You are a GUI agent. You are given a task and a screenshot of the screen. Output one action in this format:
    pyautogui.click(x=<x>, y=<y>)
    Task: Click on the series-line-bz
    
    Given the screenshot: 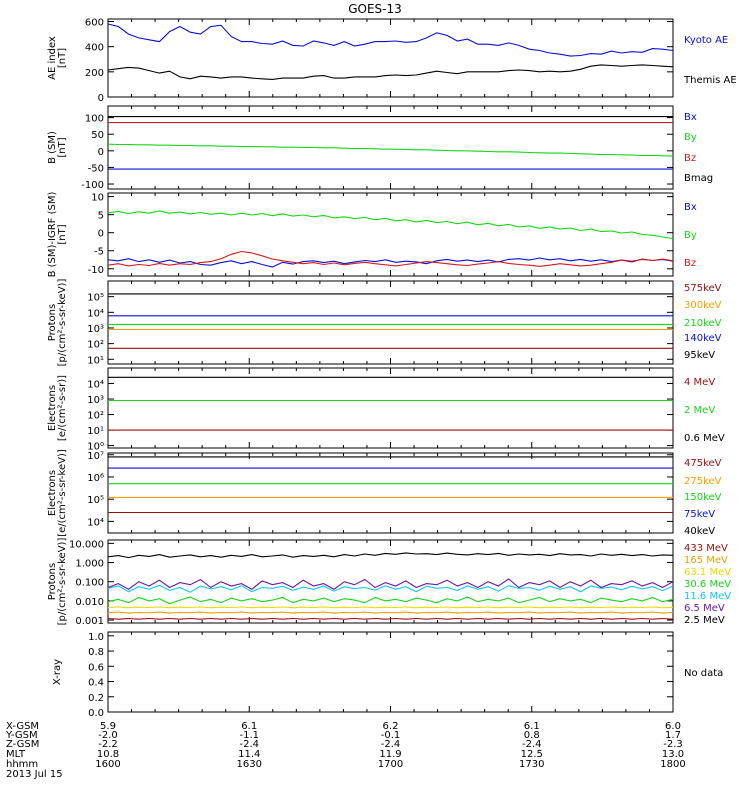 What is the action you would take?
    pyautogui.click(x=390, y=258)
    